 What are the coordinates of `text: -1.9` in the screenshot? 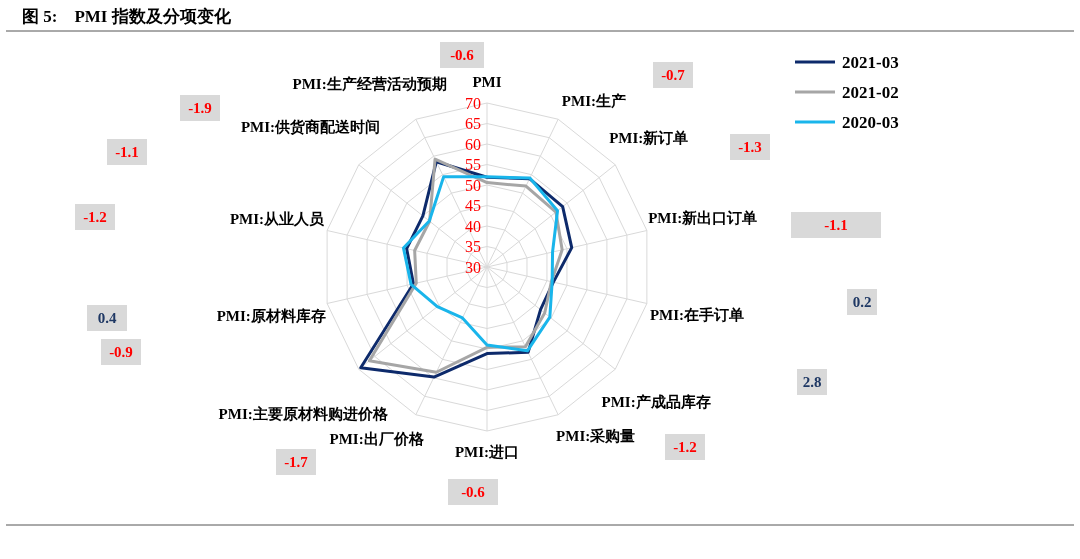 It's located at (200, 108).